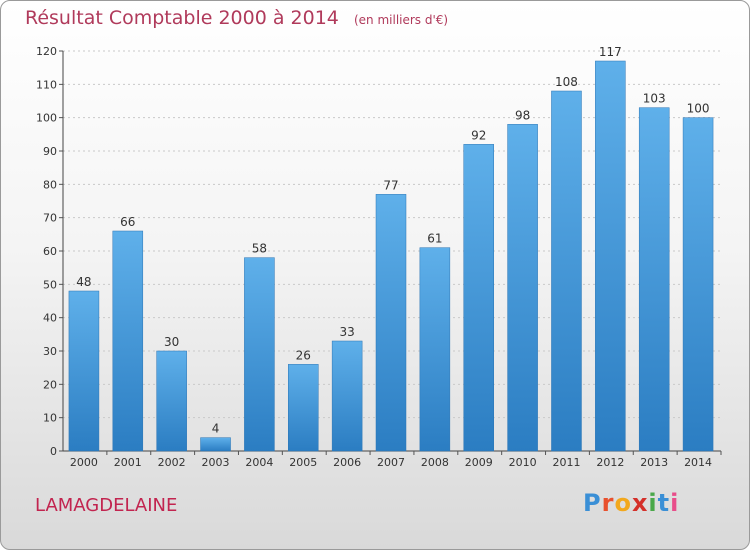 Image resolution: width=750 pixels, height=550 pixels. What do you see at coordinates (128, 462) in the screenshot?
I see `x-tick-label: 2001` at bounding box center [128, 462].